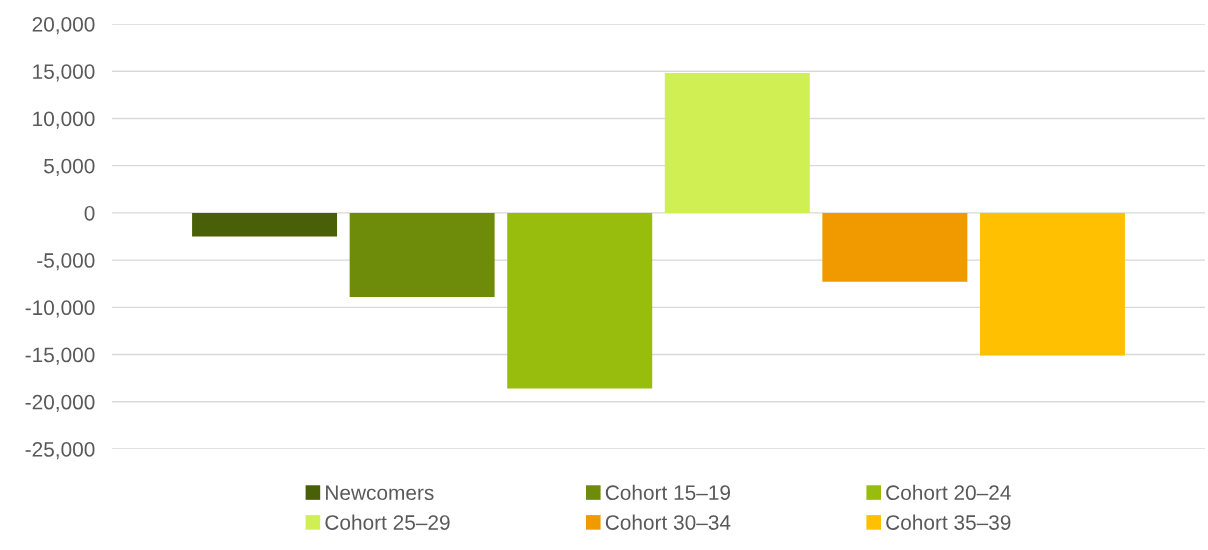  I want to click on legend-label: Cohort 35–39, so click(948, 522).